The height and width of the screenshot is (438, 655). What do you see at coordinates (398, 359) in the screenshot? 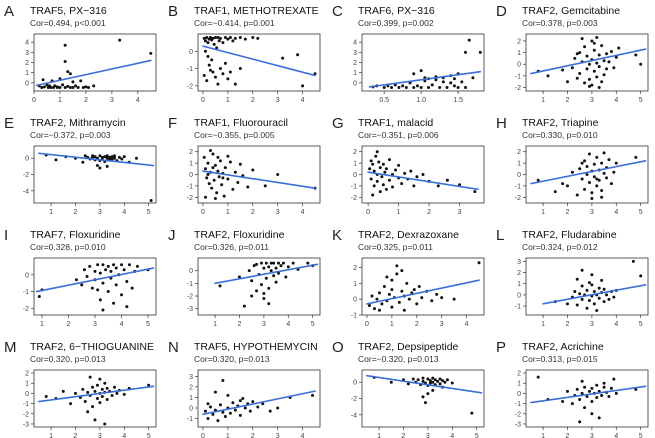
I see `panel-stats: Cor=−0.320, p=0.013` at bounding box center [398, 359].